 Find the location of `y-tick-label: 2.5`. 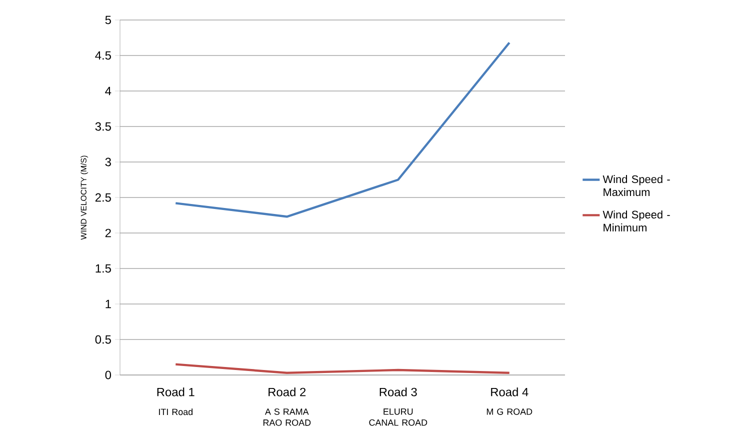

y-tick-label: 2.5 is located at coordinates (103, 197).